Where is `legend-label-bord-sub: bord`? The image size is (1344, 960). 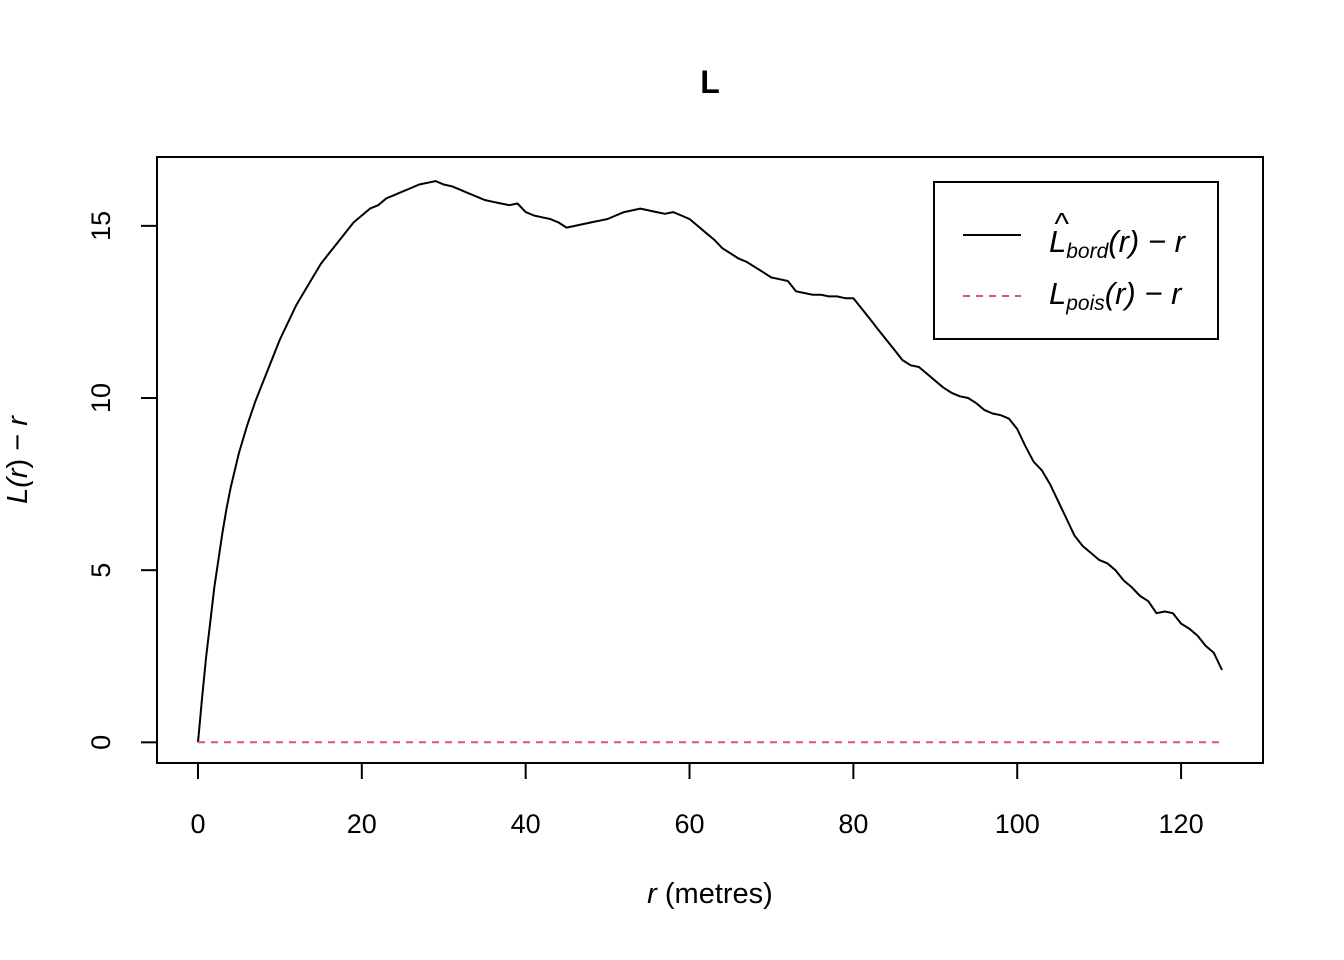
legend-label-bord-sub: bord is located at coordinates (1087, 251).